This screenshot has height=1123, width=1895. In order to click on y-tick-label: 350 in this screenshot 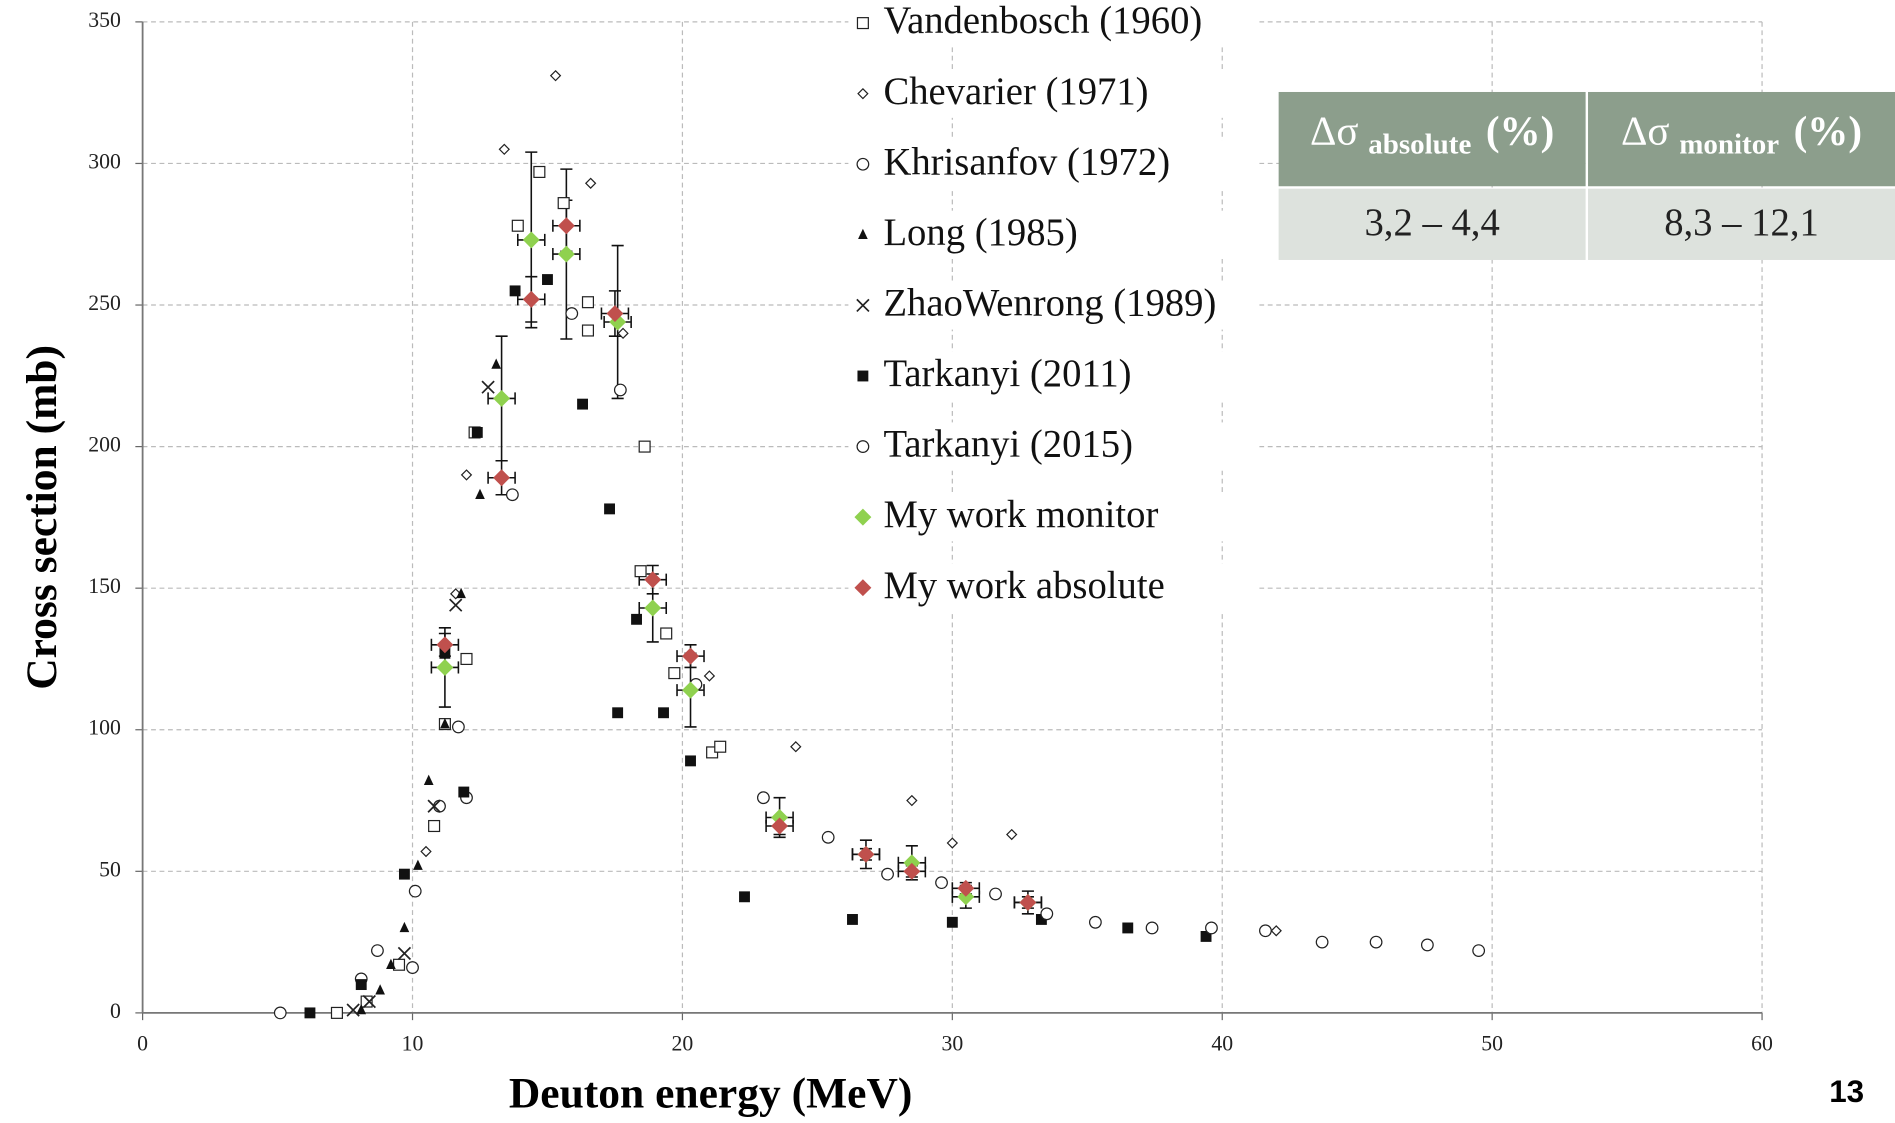, I will do `click(104, 20)`.